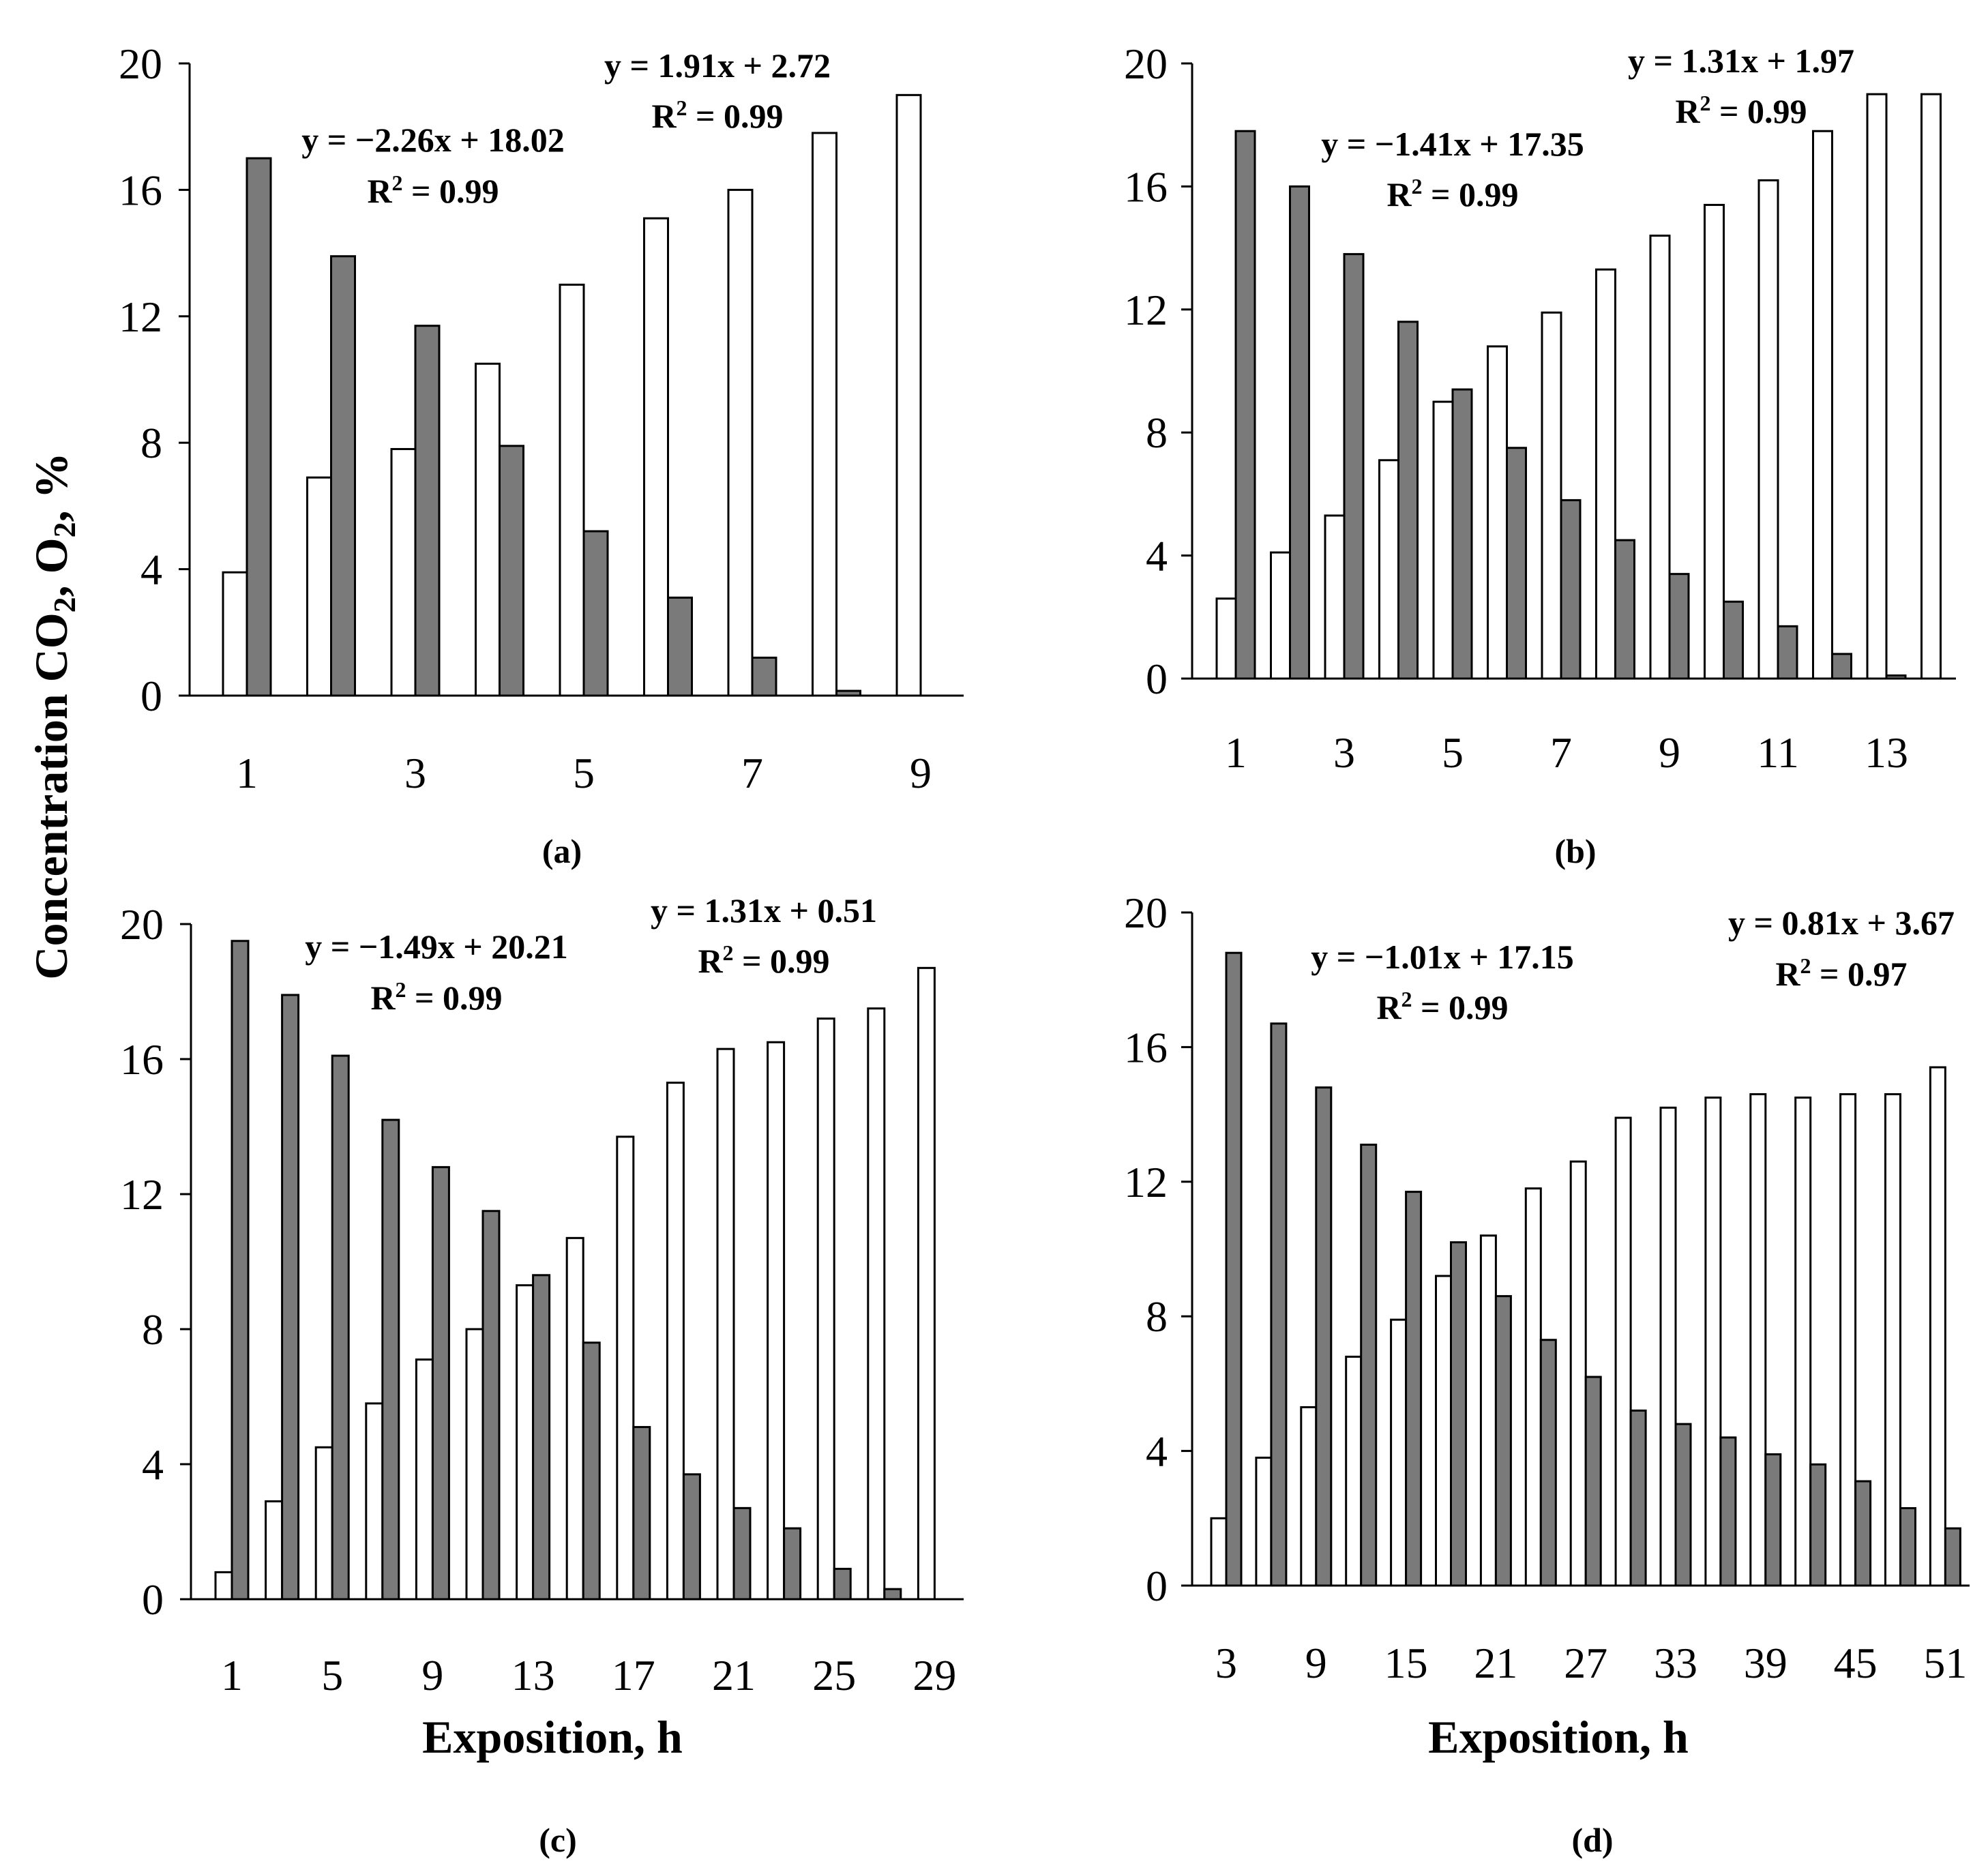  I want to click on panel-a-x-tick-9: 9, so click(921, 773).